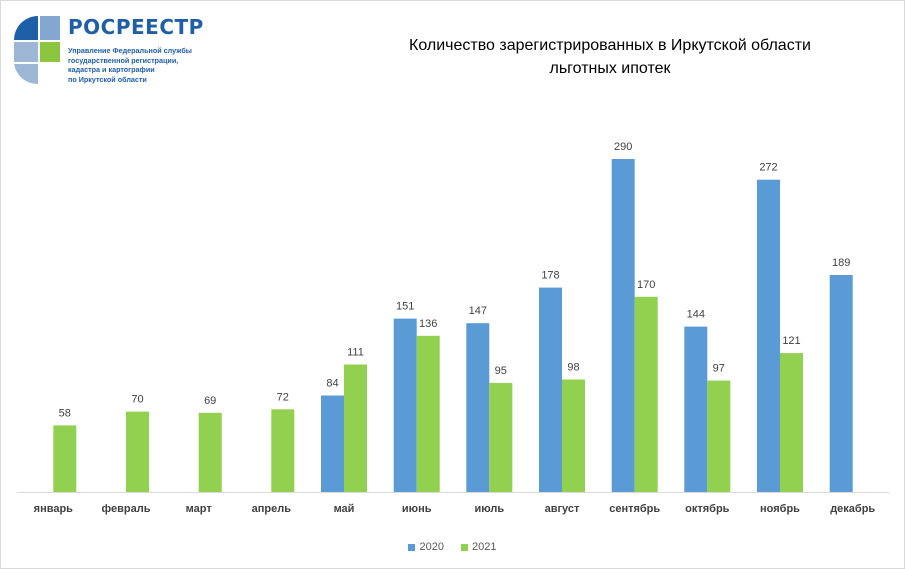 The height and width of the screenshot is (569, 905). I want to click on bar-2020-июнь, so click(405, 405).